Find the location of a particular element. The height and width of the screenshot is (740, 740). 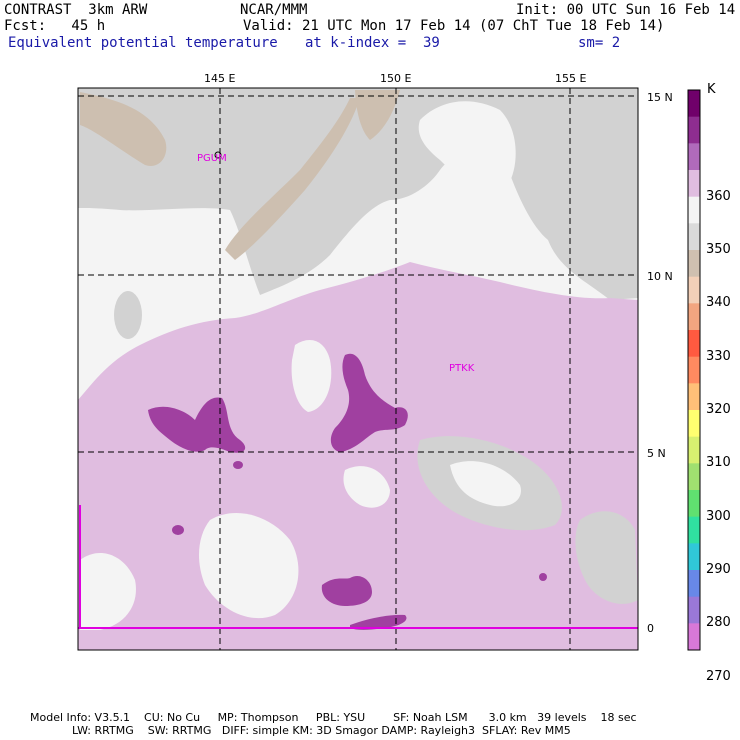

colorbar-label: 300 is located at coordinates (718, 516).